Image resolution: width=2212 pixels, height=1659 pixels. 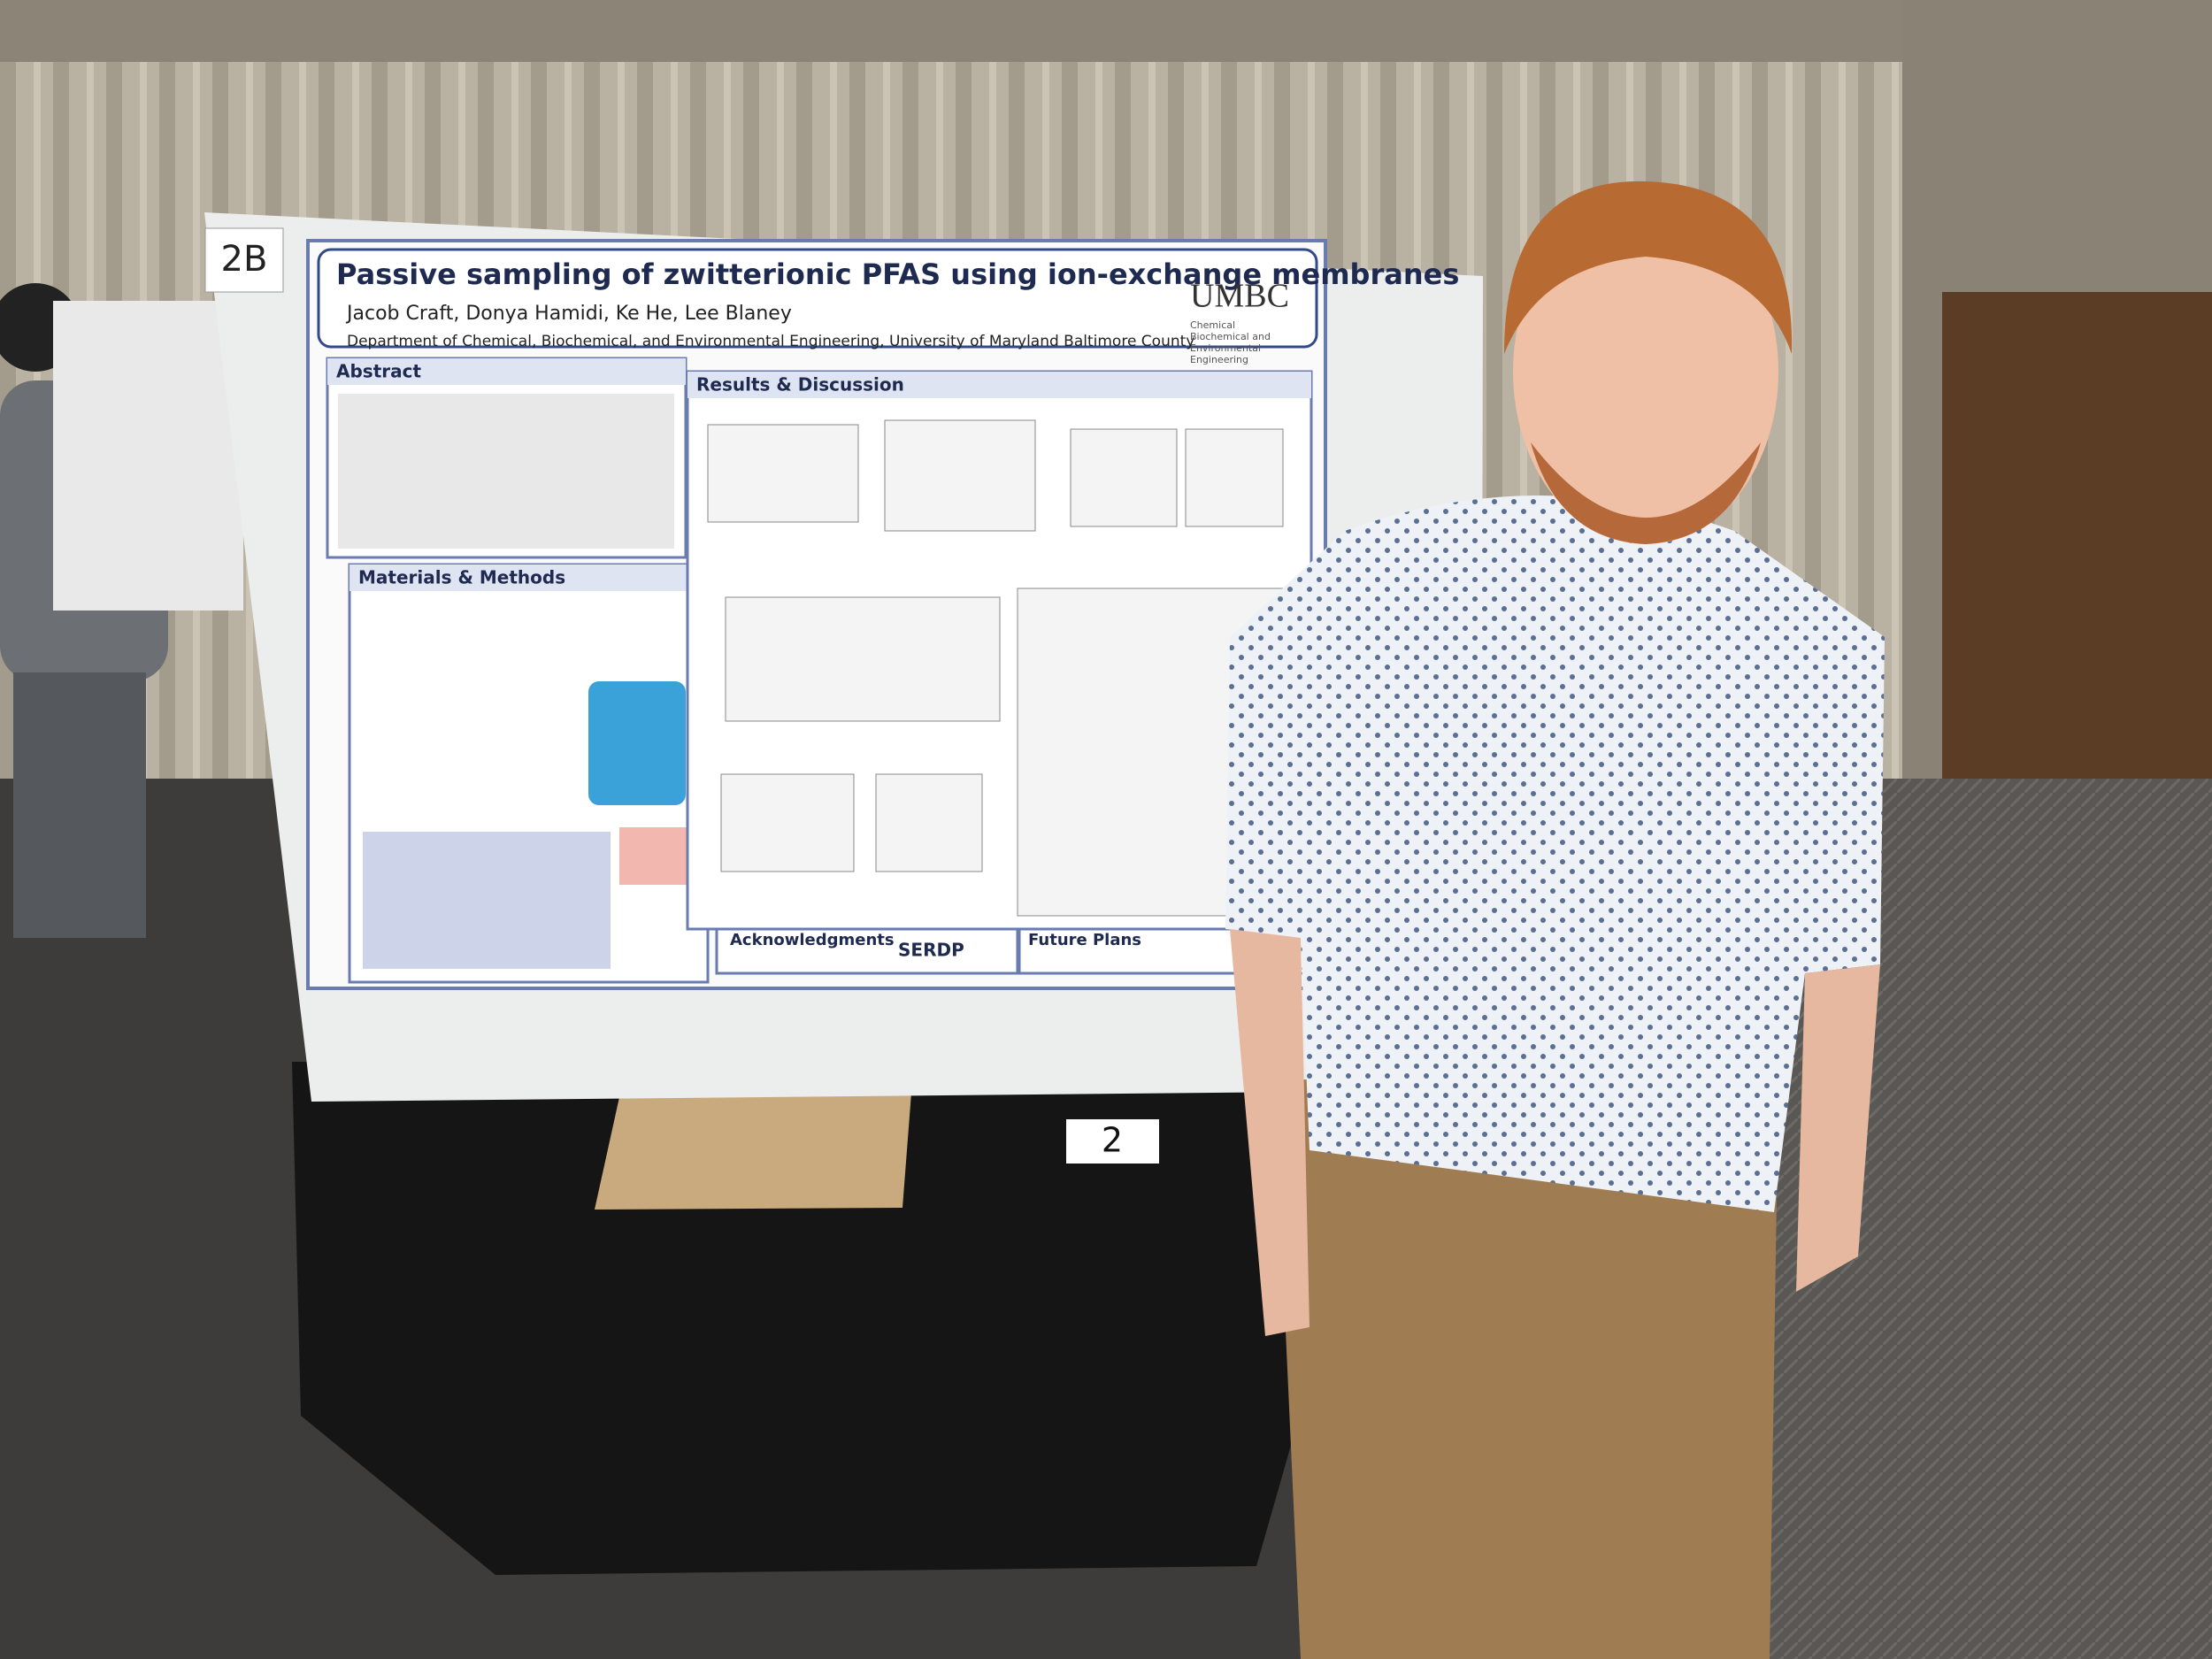 What do you see at coordinates (753, 1152) in the screenshot?
I see `envelope` at bounding box center [753, 1152].